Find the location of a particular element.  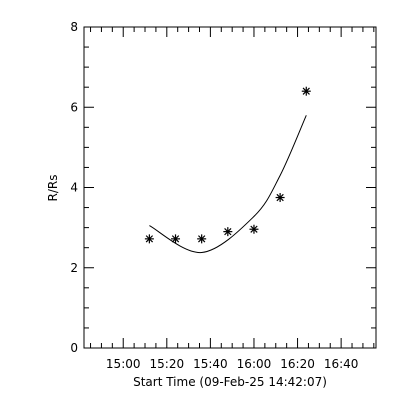

y-tick-label: 2 is located at coordinates (74, 268).